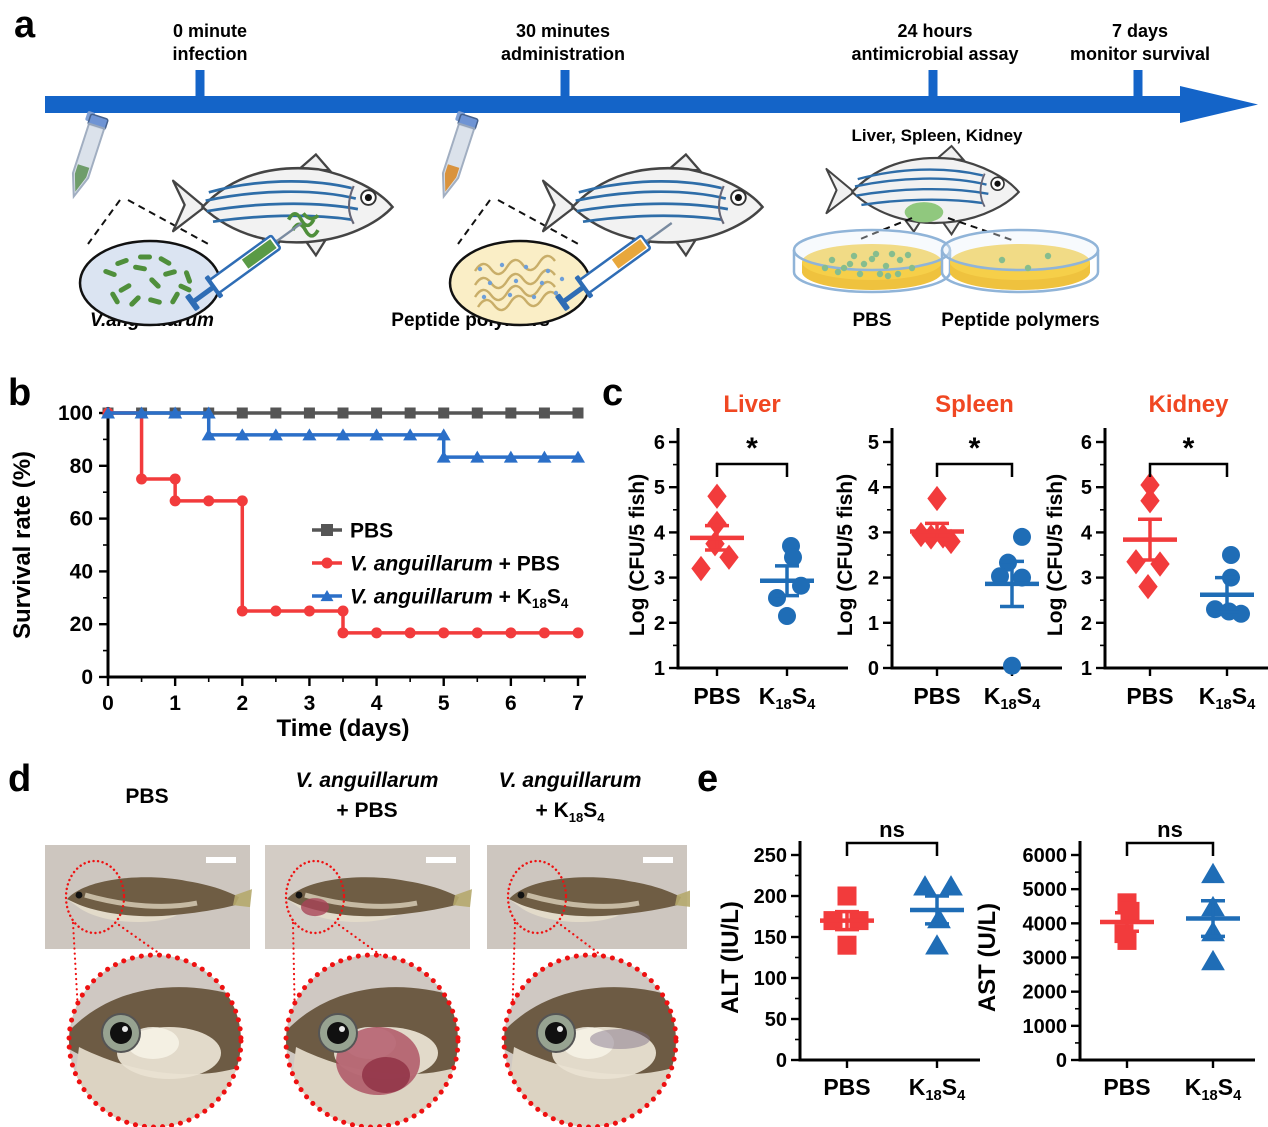 This screenshot has width=1268, height=1127. I want to click on event-1-line-2: administration, so click(562, 54).